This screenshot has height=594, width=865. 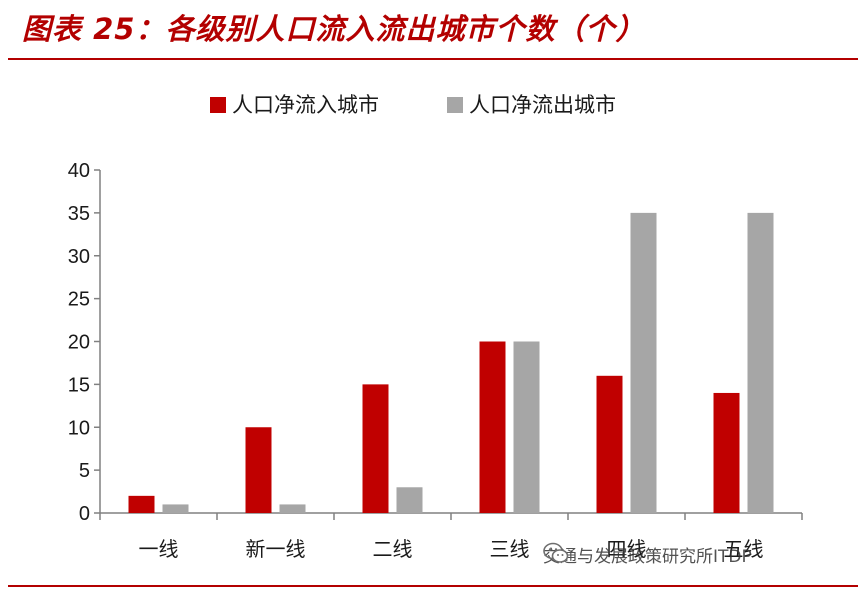 I want to click on y-tick-label: 15, so click(x=79, y=385).